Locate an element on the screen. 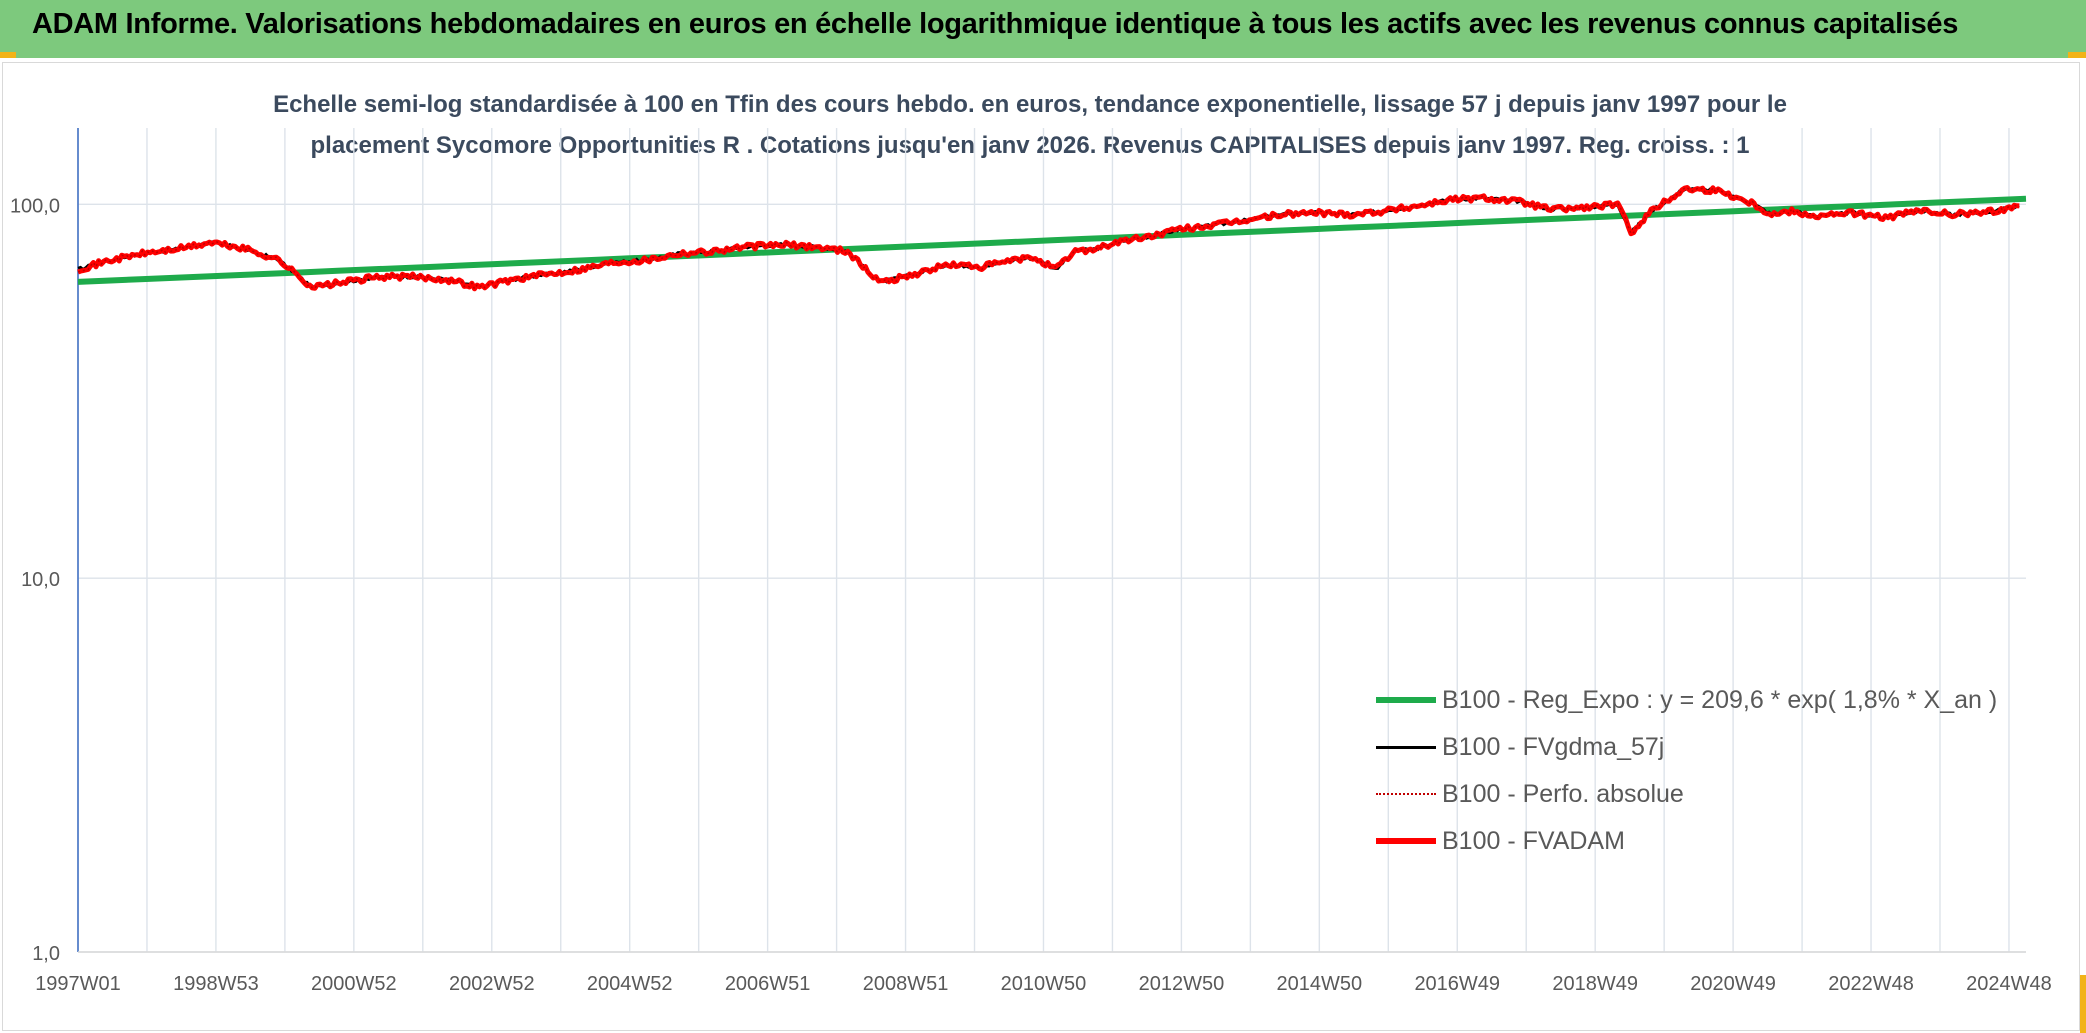  chart-series is located at coordinates (1052, 238).